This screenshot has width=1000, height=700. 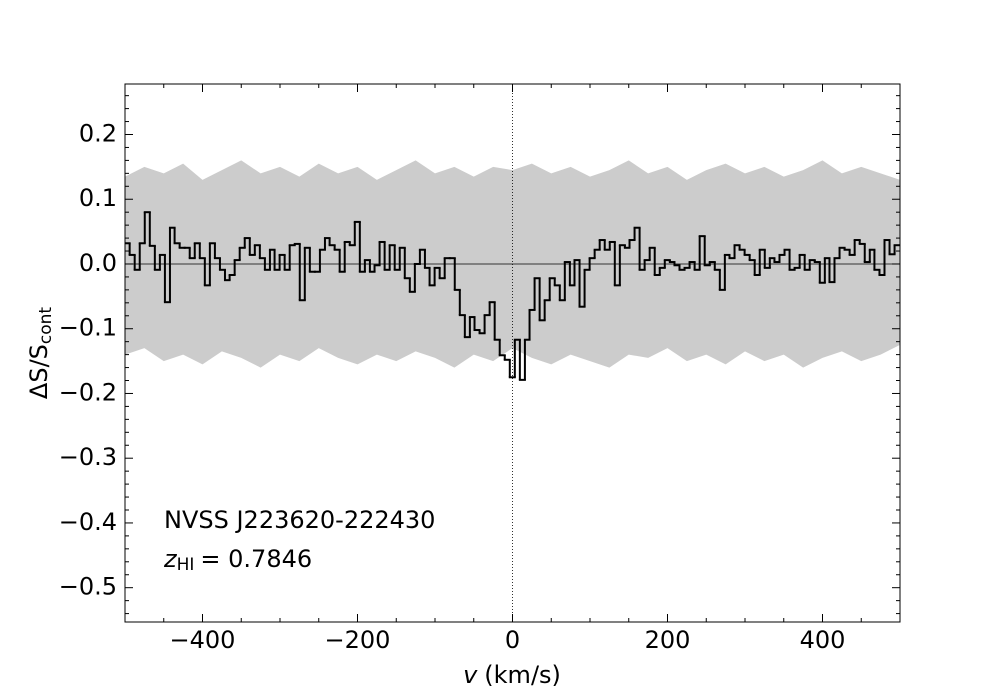 I want to click on y-label-sub: cont, so click(x=46, y=326).